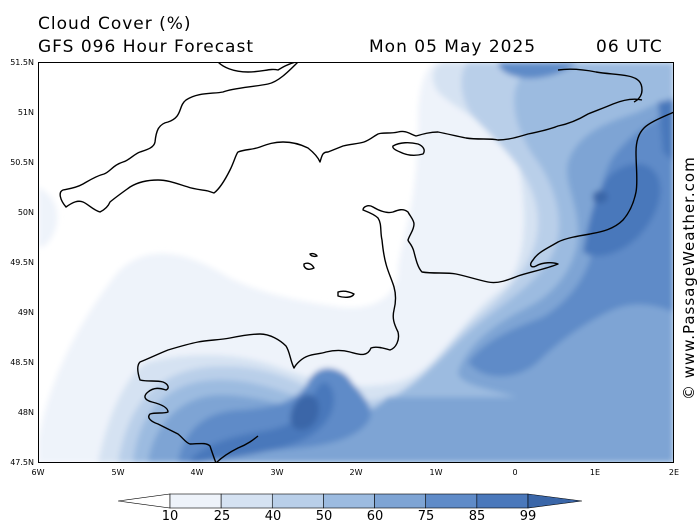 This screenshot has height=525, width=700. I want to click on brittany-south-coastline, so click(237, 449).